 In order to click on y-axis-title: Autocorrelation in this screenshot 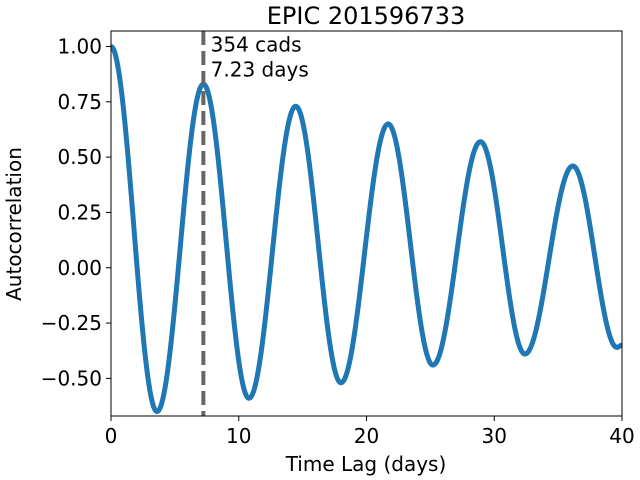, I will do `click(14, 224)`.